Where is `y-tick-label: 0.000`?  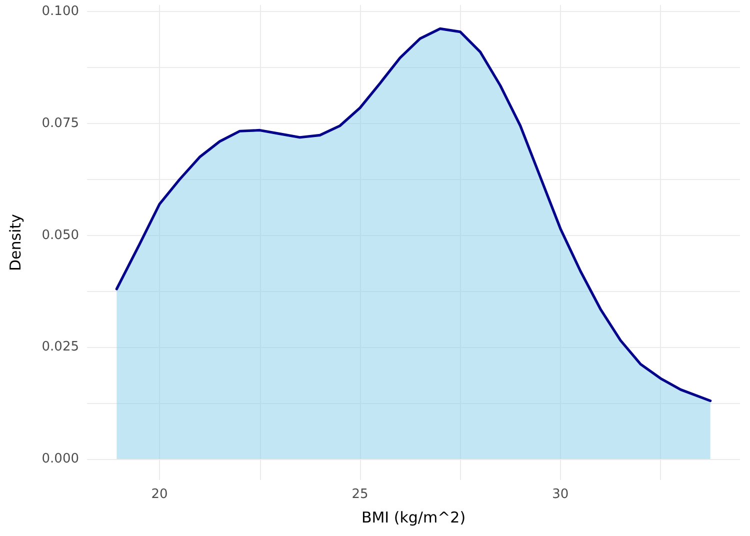 y-tick-label: 0.000 is located at coordinates (60, 458).